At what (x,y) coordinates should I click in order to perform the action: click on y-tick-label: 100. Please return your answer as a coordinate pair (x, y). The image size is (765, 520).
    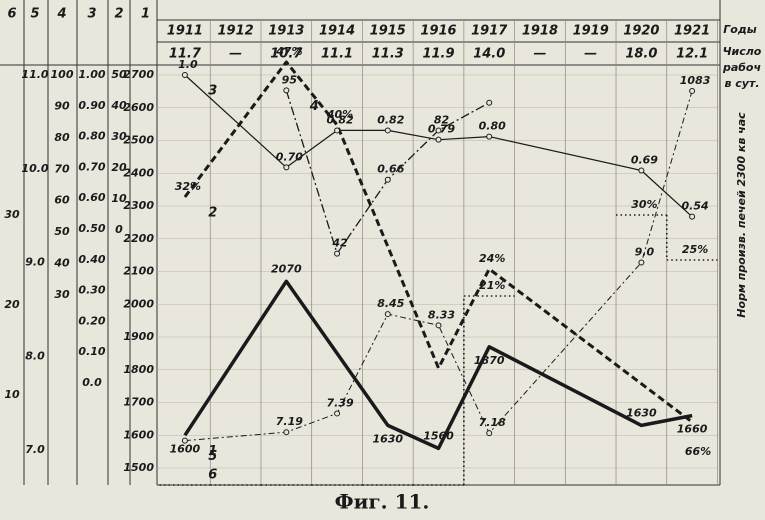
    Looking at the image, I should click on (62, 74).